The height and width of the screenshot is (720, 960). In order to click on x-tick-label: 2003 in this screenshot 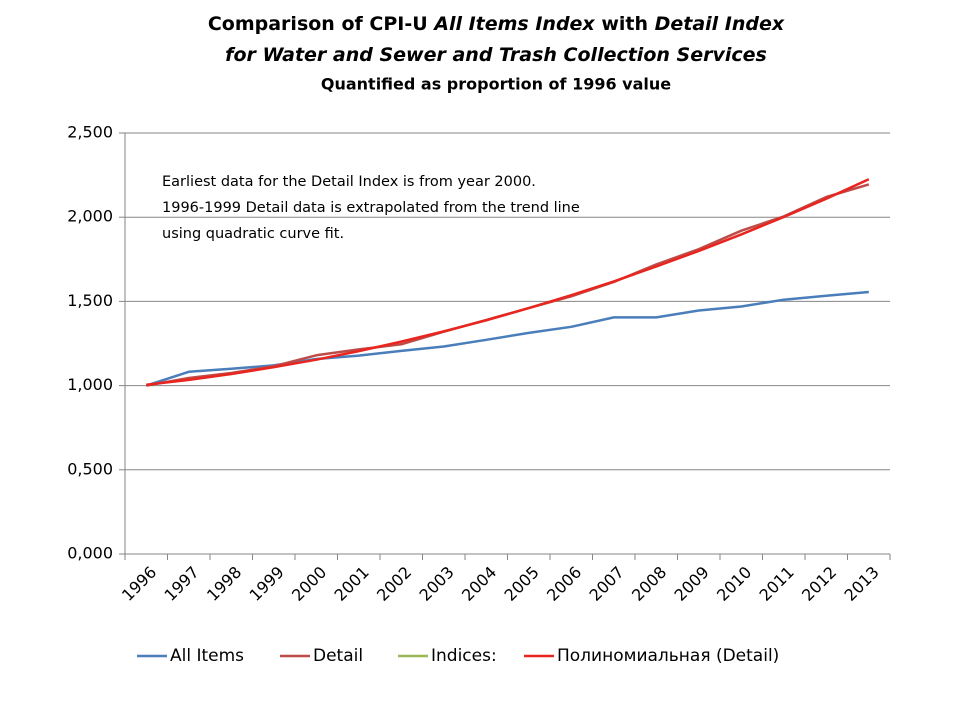, I will do `click(437, 584)`.